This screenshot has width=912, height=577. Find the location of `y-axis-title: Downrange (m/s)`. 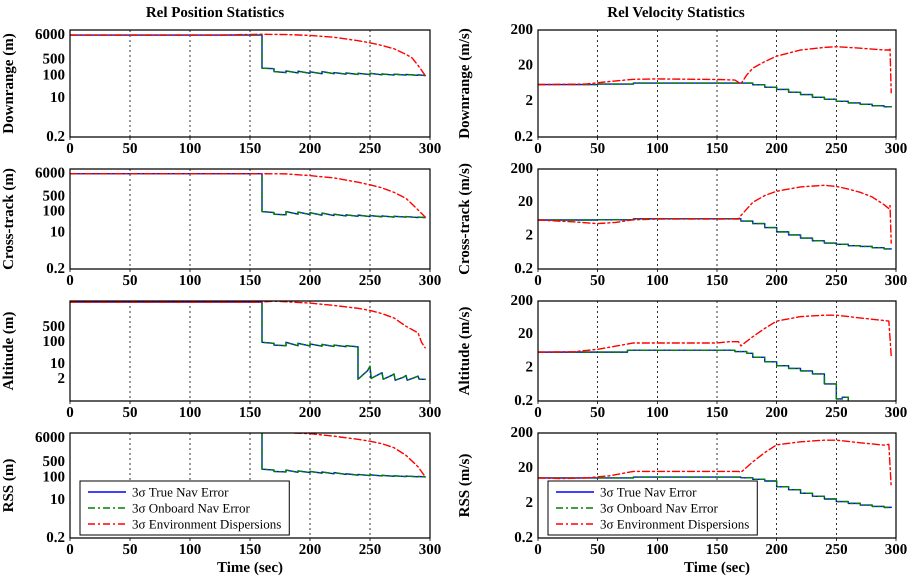

y-axis-title: Downrange (m/s) is located at coordinates (464, 83).